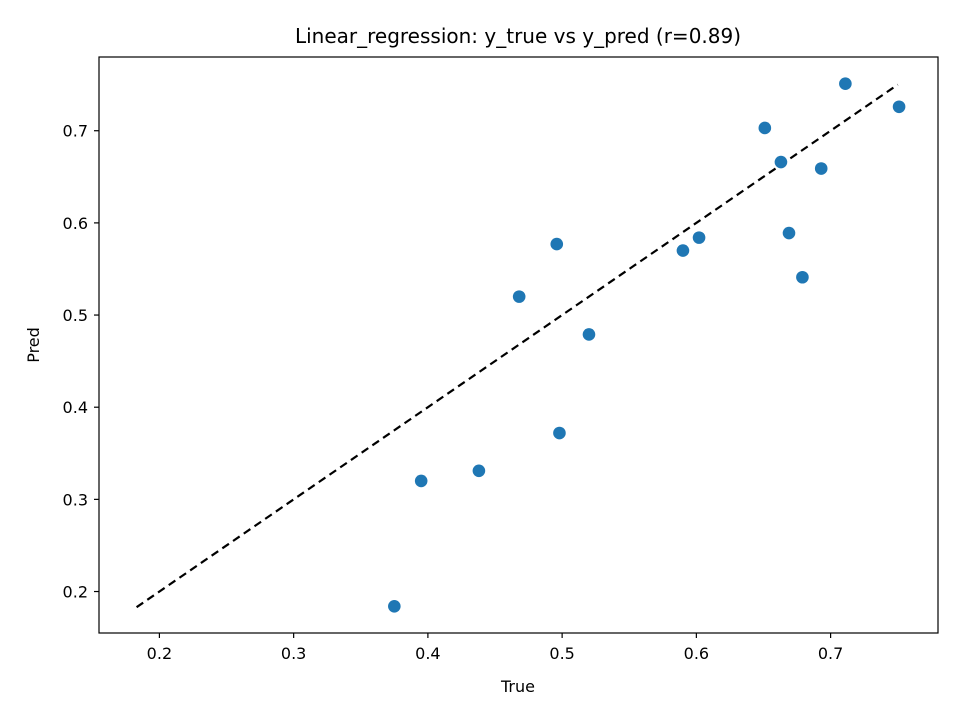 The height and width of the screenshot is (720, 960). What do you see at coordinates (159, 653) in the screenshot?
I see `x-tick-label: 0.2` at bounding box center [159, 653].